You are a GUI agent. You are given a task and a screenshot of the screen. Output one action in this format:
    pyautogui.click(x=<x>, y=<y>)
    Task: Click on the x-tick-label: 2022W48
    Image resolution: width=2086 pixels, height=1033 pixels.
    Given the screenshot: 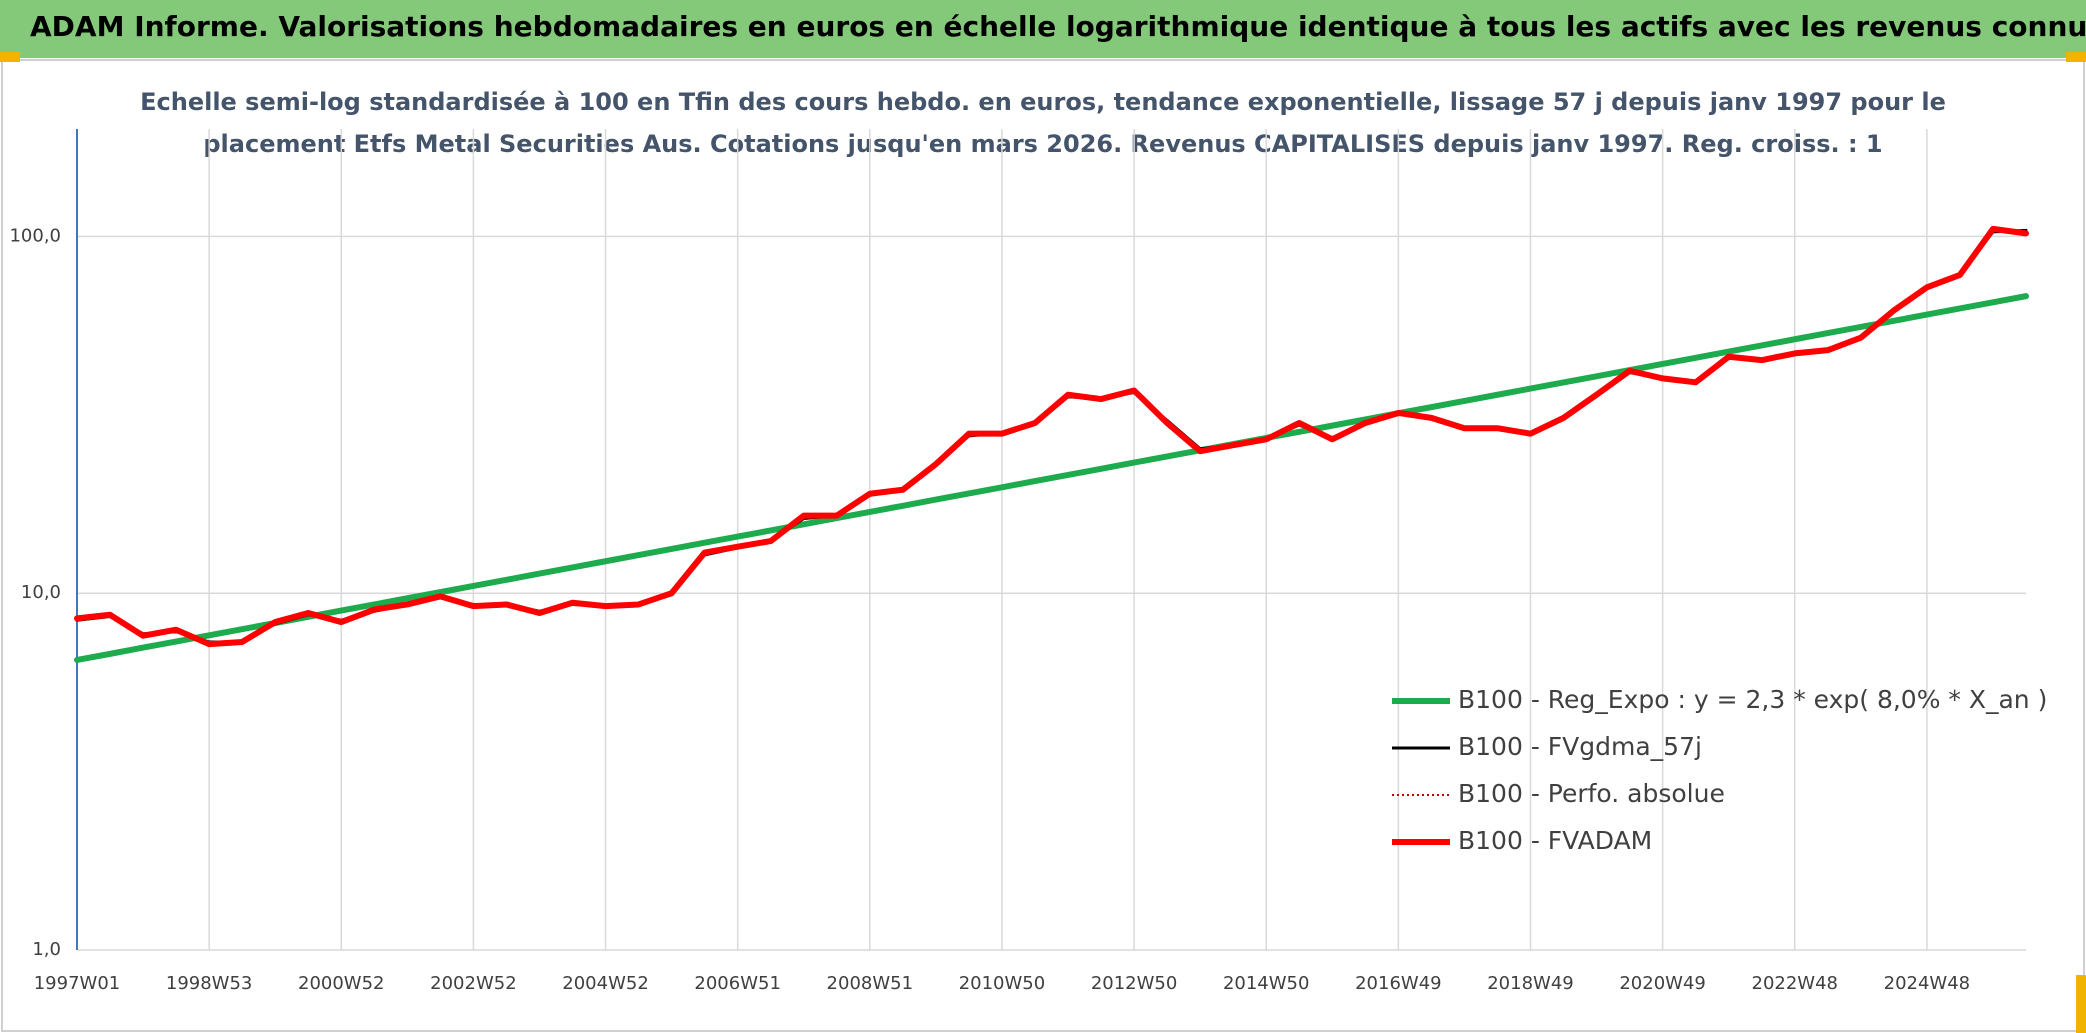 What is the action you would take?
    pyautogui.click(x=1795, y=983)
    